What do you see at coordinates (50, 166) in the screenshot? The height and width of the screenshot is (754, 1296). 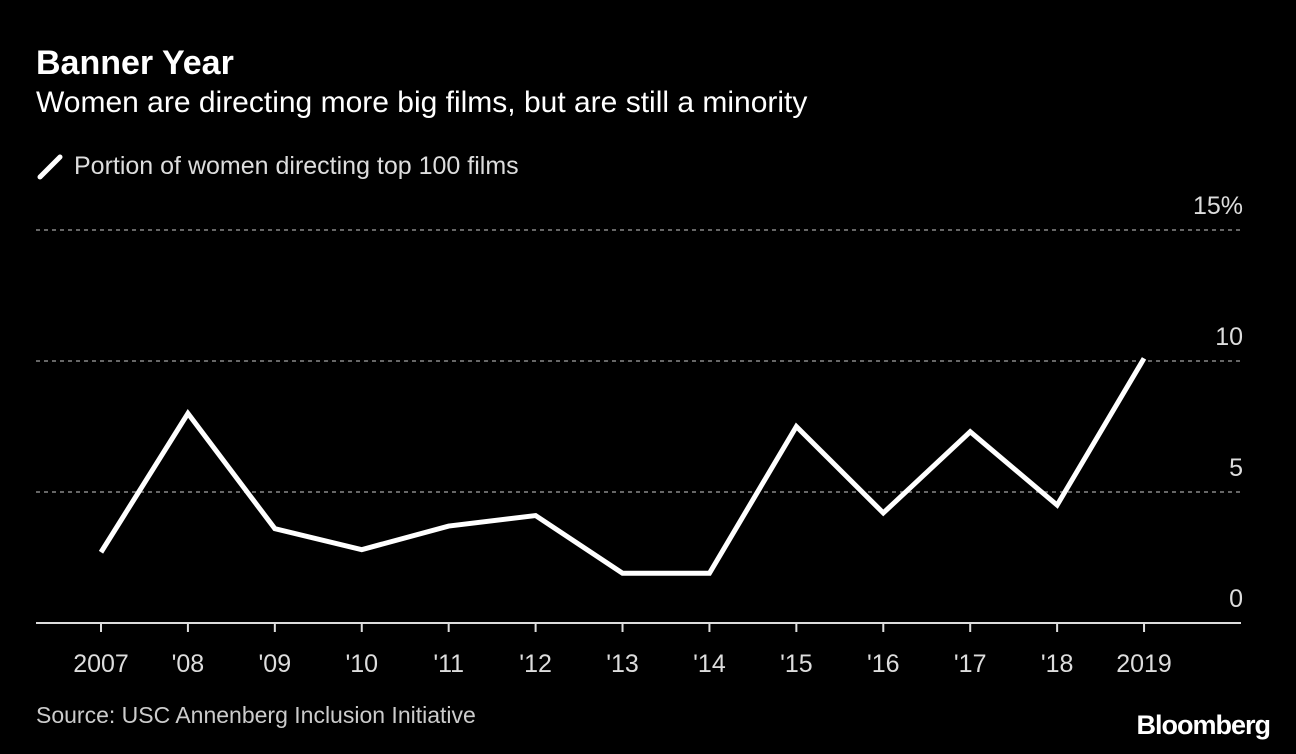 I see `legend-line-icon` at bounding box center [50, 166].